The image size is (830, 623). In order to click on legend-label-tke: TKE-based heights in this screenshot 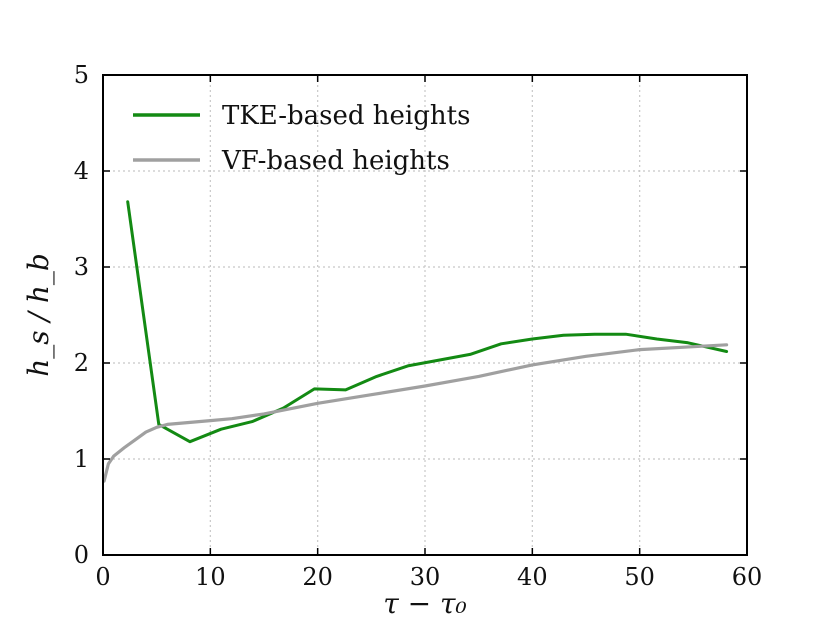, I will do `click(346, 116)`.